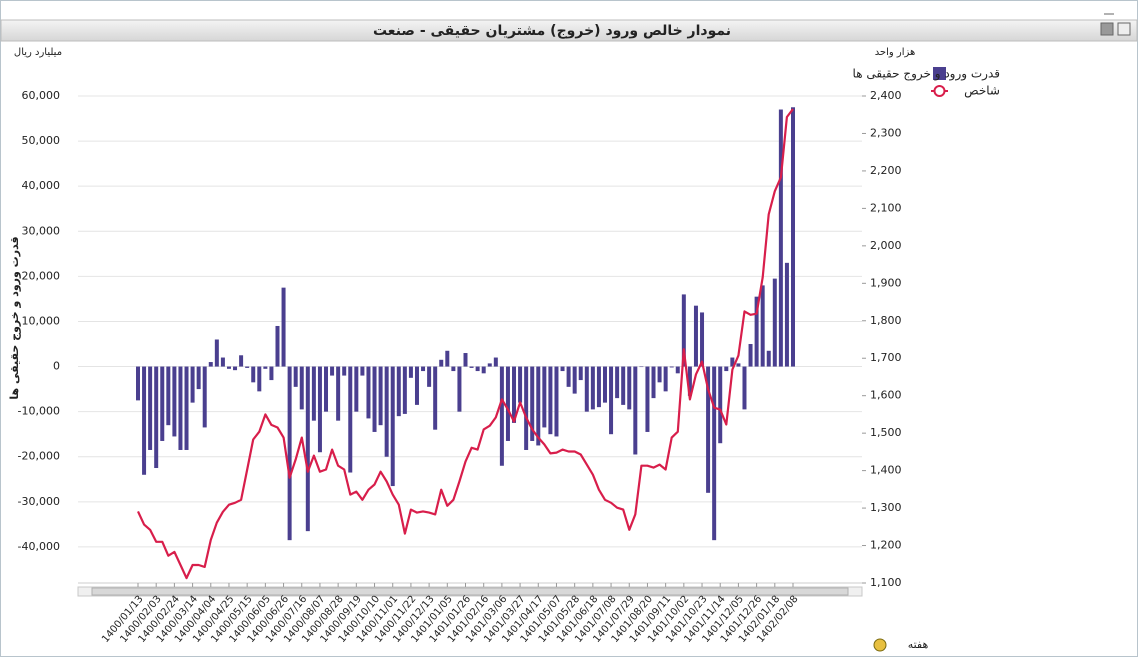 The width and height of the screenshot is (1138, 657). Describe the element at coordinates (39, 411) in the screenshot. I see `y-tick-label: -10,000` at that location.